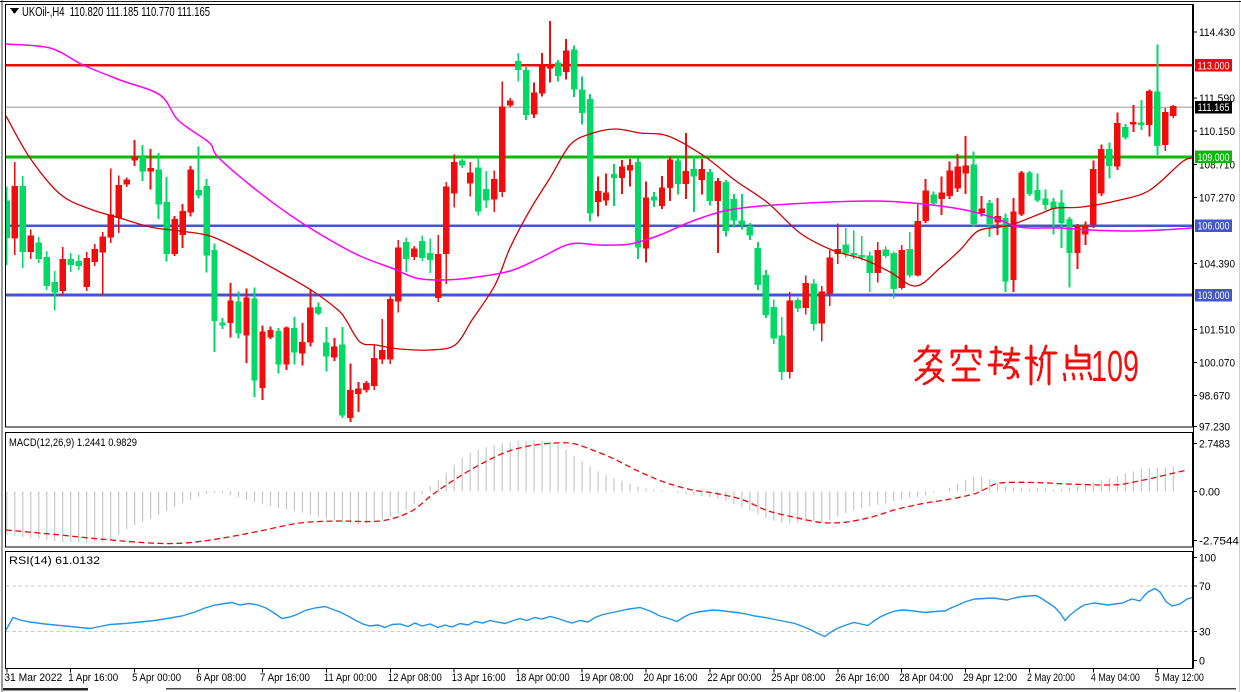 The image size is (1241, 692). Describe the element at coordinates (862, 678) in the screenshot. I see `svg-text: 26 Apr 16:00` at that location.